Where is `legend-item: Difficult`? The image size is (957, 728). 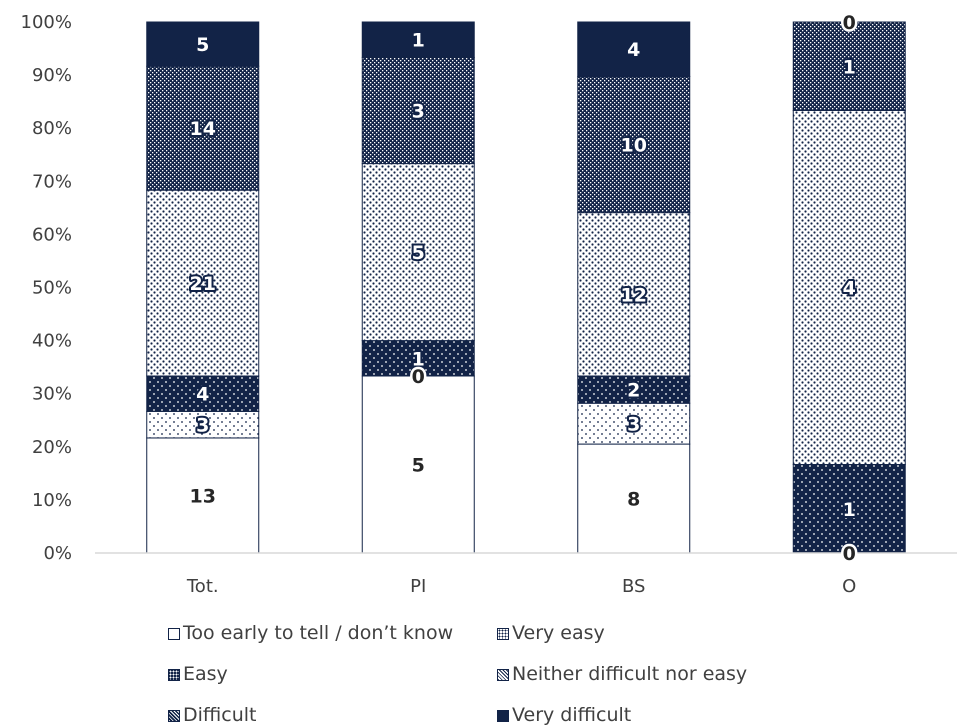
legend-item: Difficult is located at coordinates (212, 715).